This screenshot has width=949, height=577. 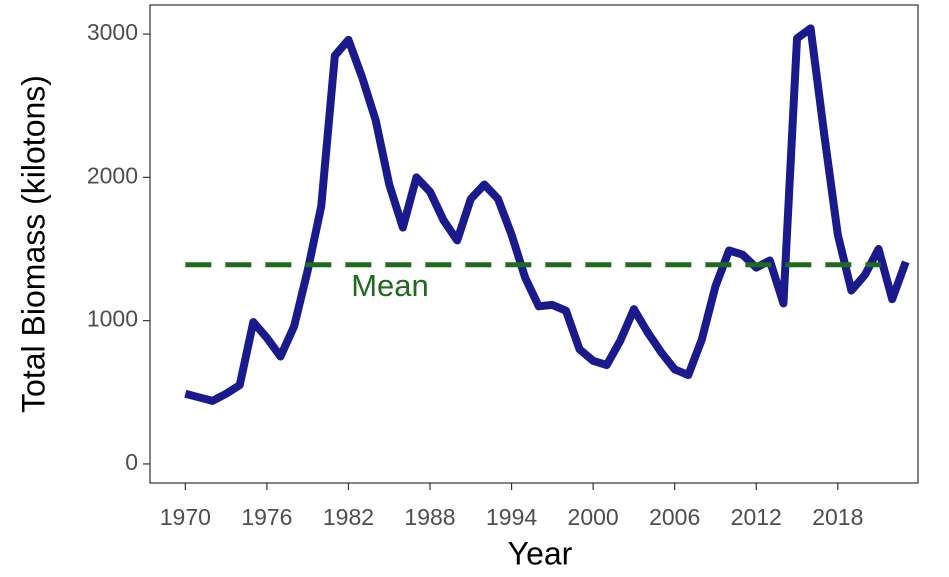 I want to click on x-tick-label: 1988, so click(x=429, y=517).